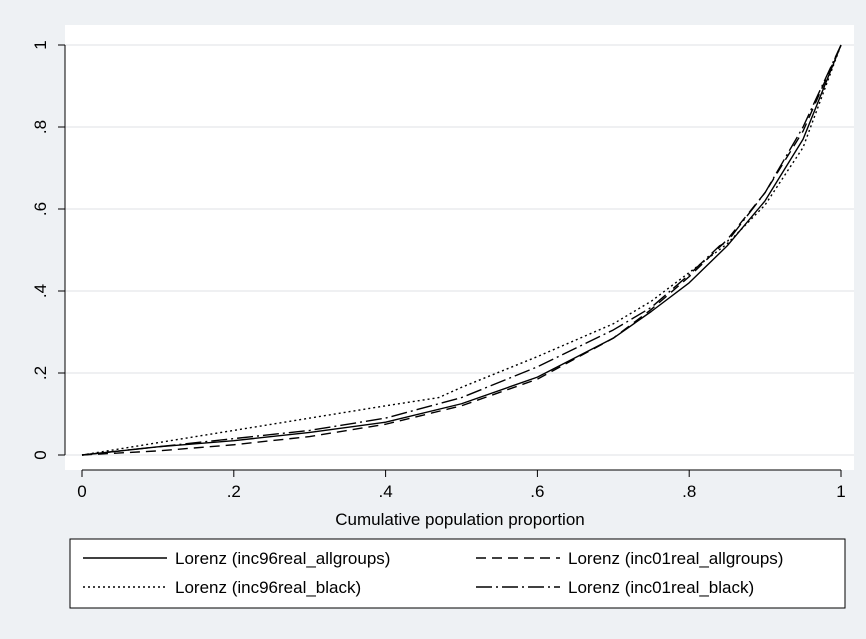  Describe the element at coordinates (40, 454) in the screenshot. I see `y-tick-label-0: 0` at that location.